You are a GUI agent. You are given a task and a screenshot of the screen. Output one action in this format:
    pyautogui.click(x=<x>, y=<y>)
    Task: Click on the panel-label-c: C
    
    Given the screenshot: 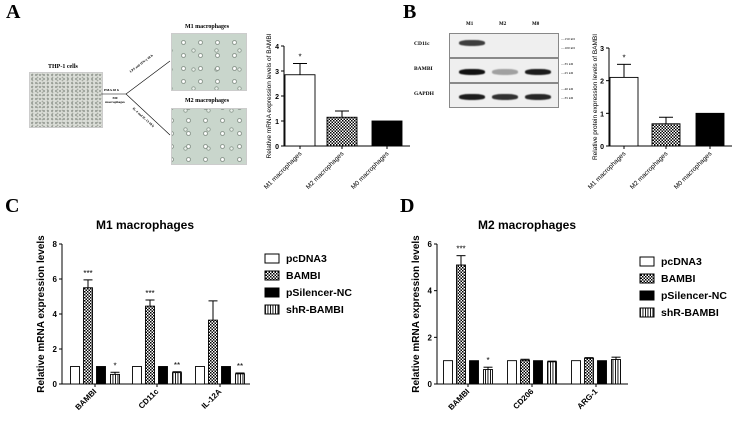 What is the action you would take?
    pyautogui.click(x=12, y=206)
    